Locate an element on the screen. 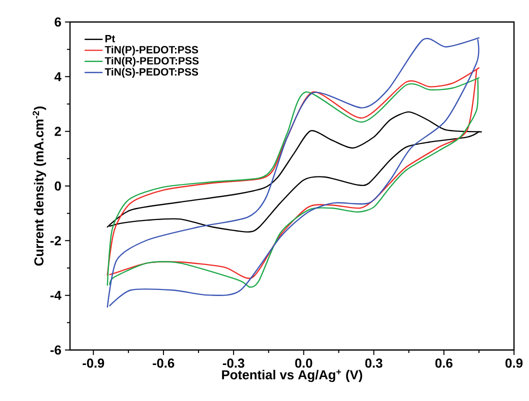 The image size is (529, 401). y-tick-label: -6 is located at coordinates (56, 350).